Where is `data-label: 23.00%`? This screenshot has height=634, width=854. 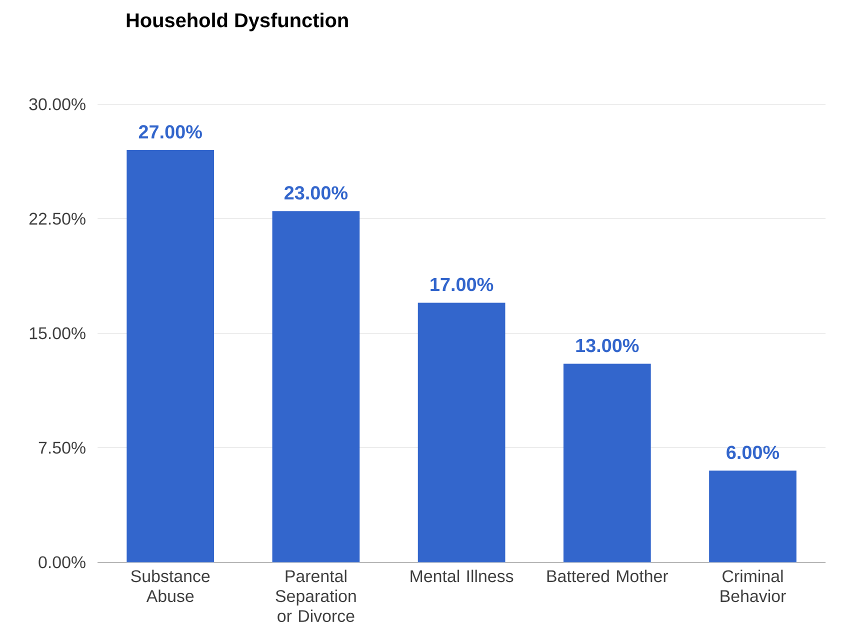 data-label: 23.00% is located at coordinates (316, 193).